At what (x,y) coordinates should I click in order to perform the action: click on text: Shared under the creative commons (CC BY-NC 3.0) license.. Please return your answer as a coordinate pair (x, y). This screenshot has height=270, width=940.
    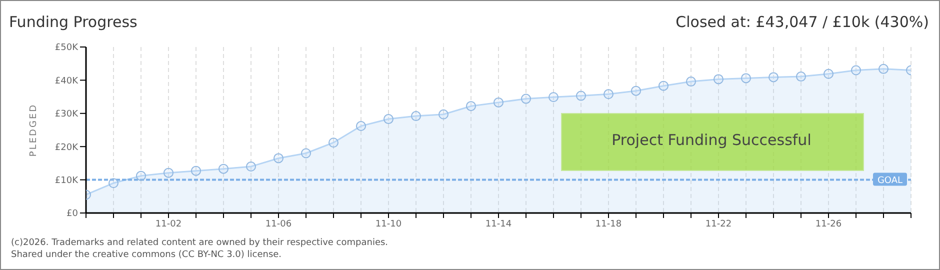
    Looking at the image, I should click on (147, 255).